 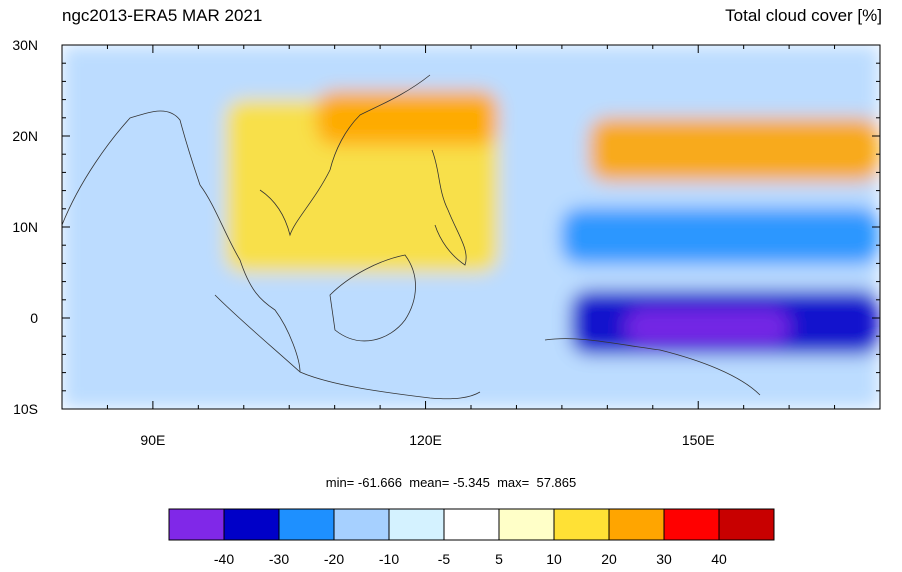 What do you see at coordinates (803, 15) in the screenshot?
I see `variable-title: Total cloud cover [%]` at bounding box center [803, 15].